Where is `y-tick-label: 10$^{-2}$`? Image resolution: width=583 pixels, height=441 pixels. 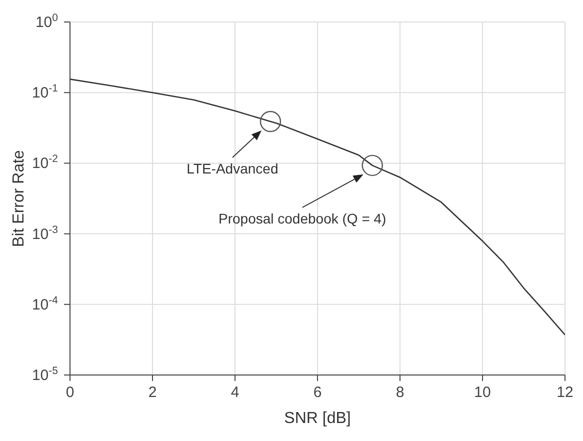
y-tick-label: 10$^{-2}$ is located at coordinates (45, 162).